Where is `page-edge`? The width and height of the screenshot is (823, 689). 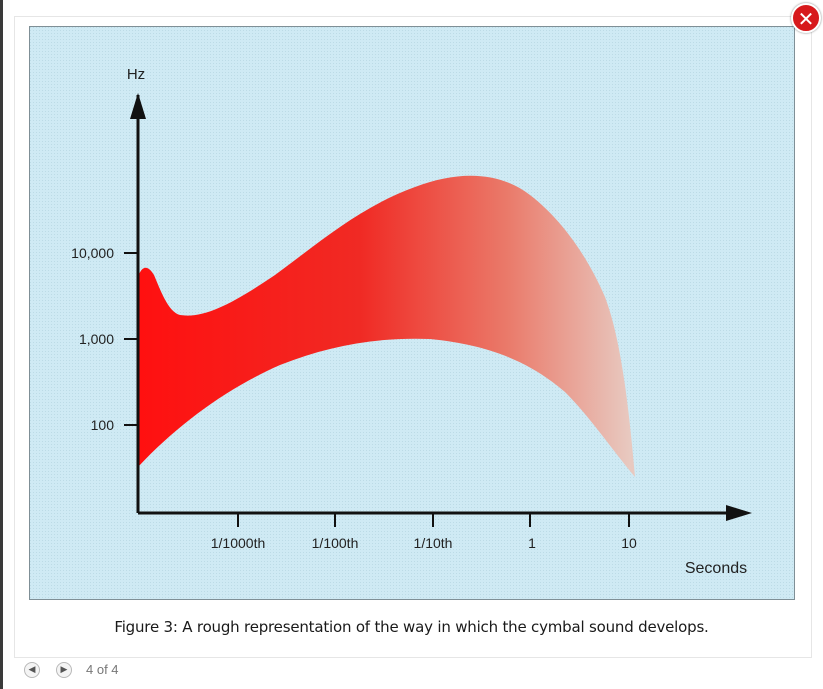 page-edge is located at coordinates (1, 344).